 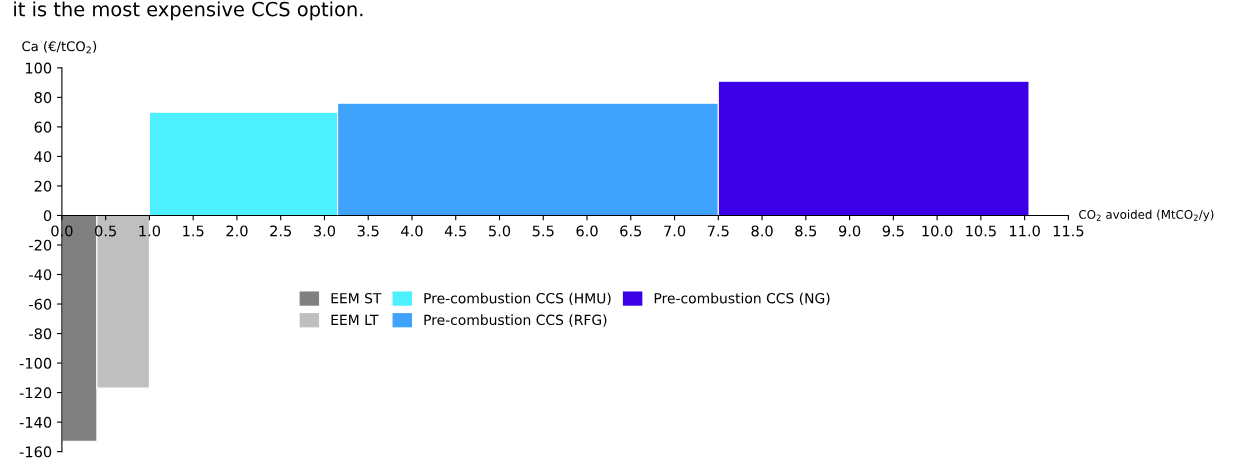 I want to click on y-tick-label: 0, so click(x=47, y=216).